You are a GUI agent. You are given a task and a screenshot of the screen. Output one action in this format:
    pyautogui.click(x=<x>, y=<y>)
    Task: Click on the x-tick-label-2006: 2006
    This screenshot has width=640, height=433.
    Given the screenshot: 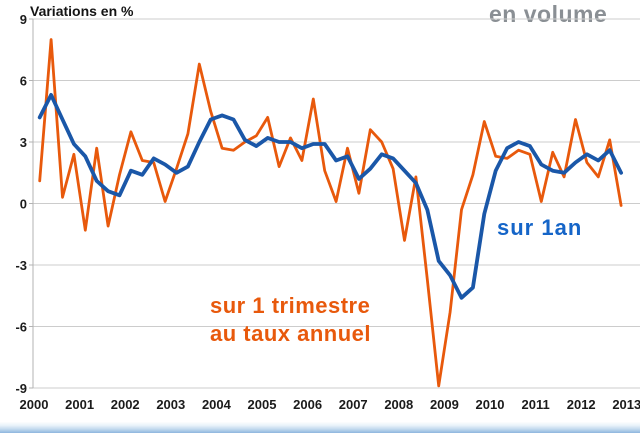 What is the action you would take?
    pyautogui.click(x=307, y=404)
    